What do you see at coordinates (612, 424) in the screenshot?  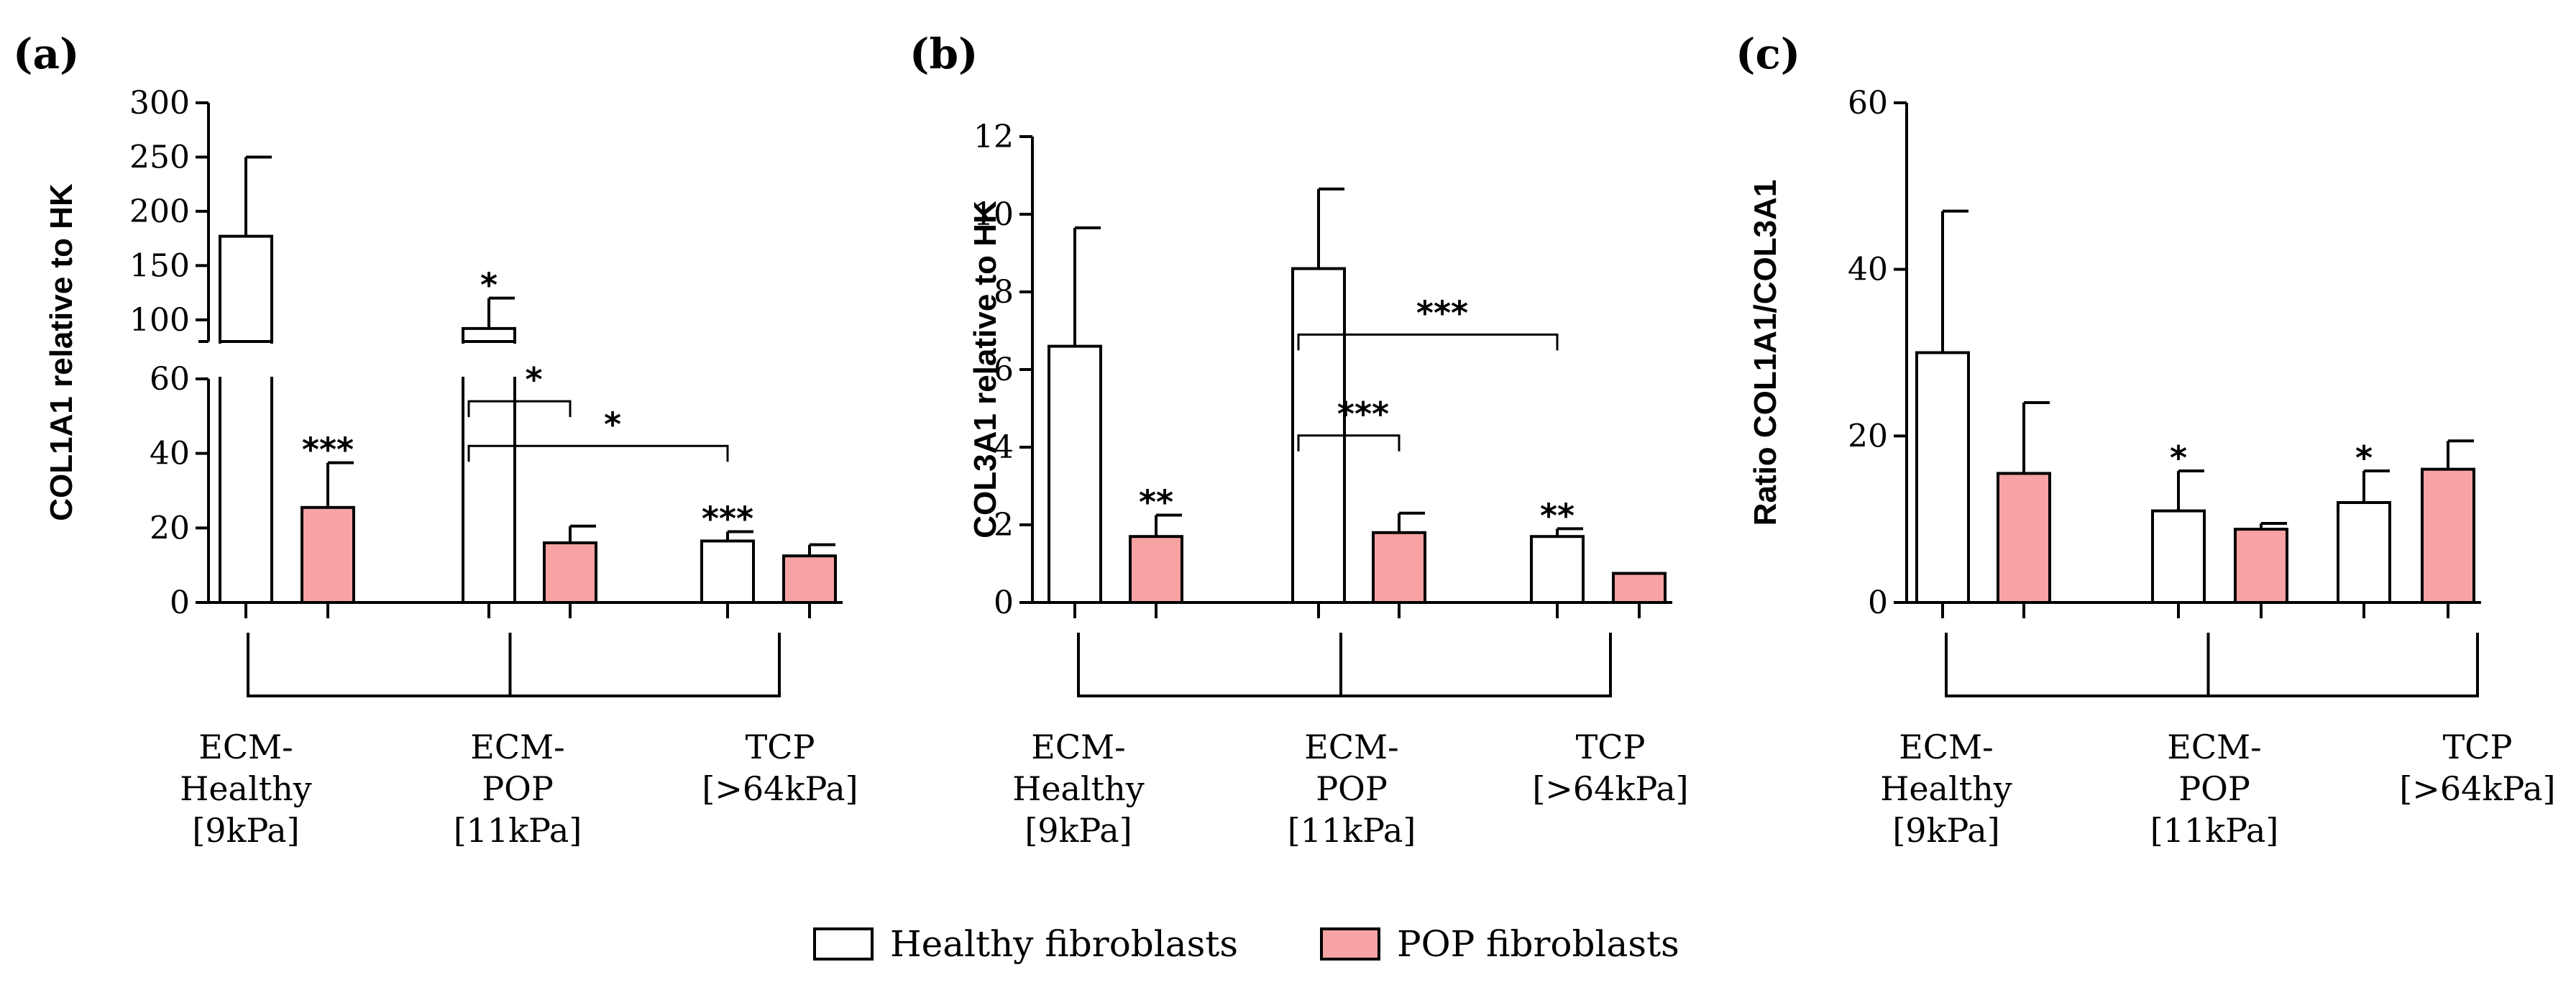 I see `comparison-marker: *` at bounding box center [612, 424].